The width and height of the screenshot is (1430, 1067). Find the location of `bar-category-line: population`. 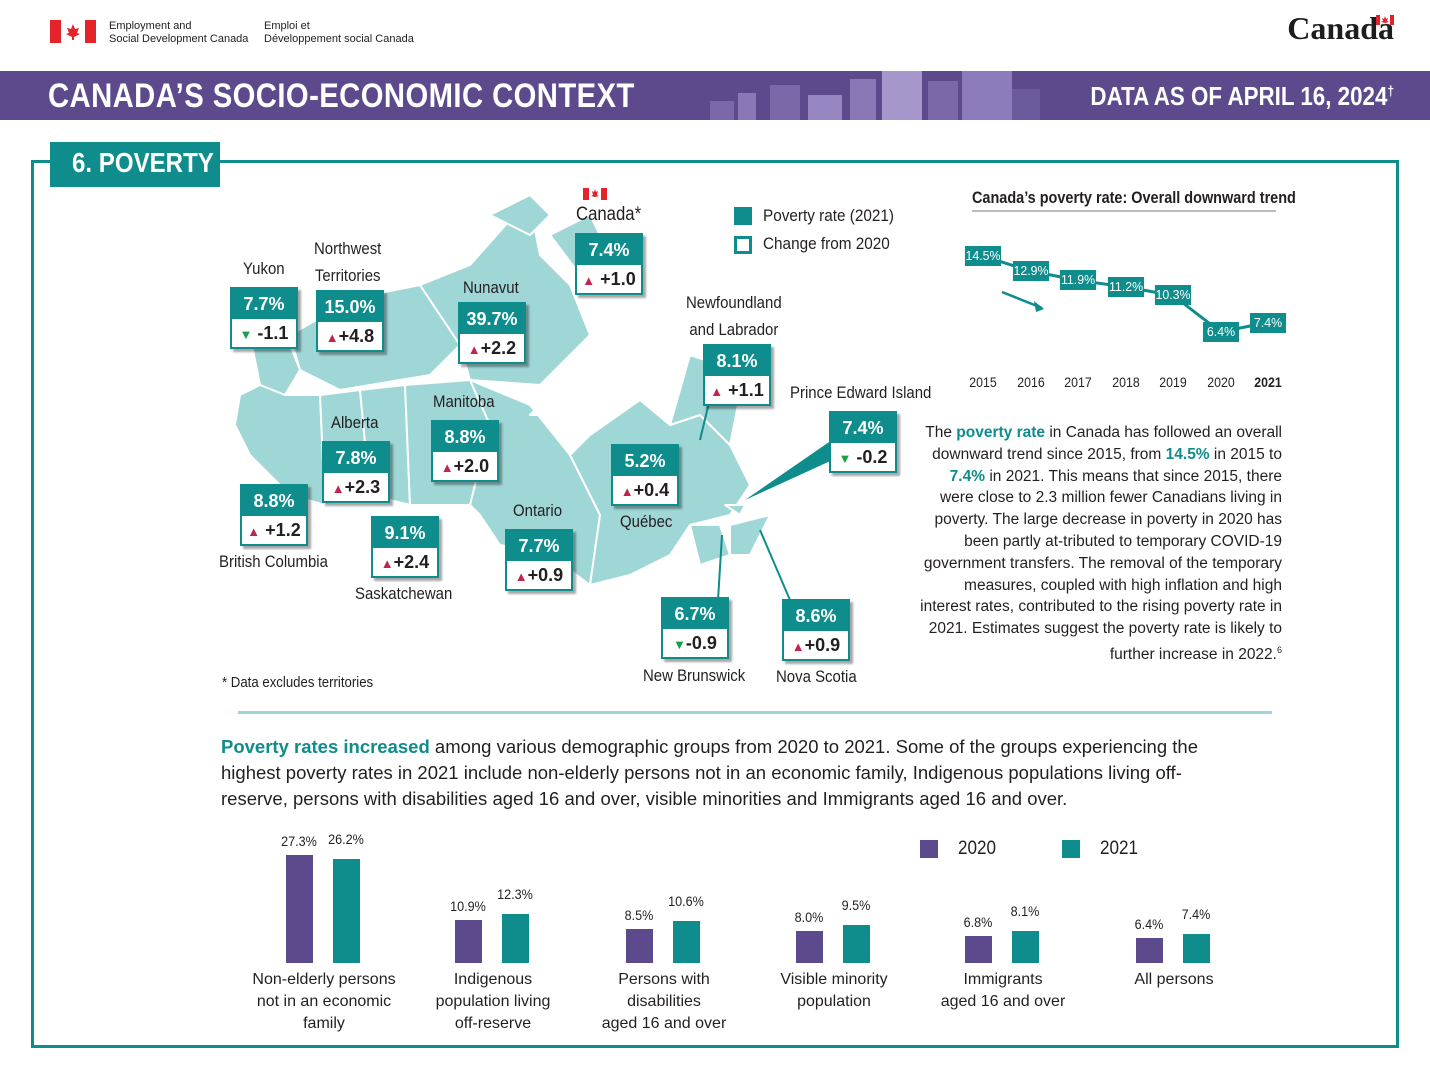

bar-category-line: population is located at coordinates (834, 1001).